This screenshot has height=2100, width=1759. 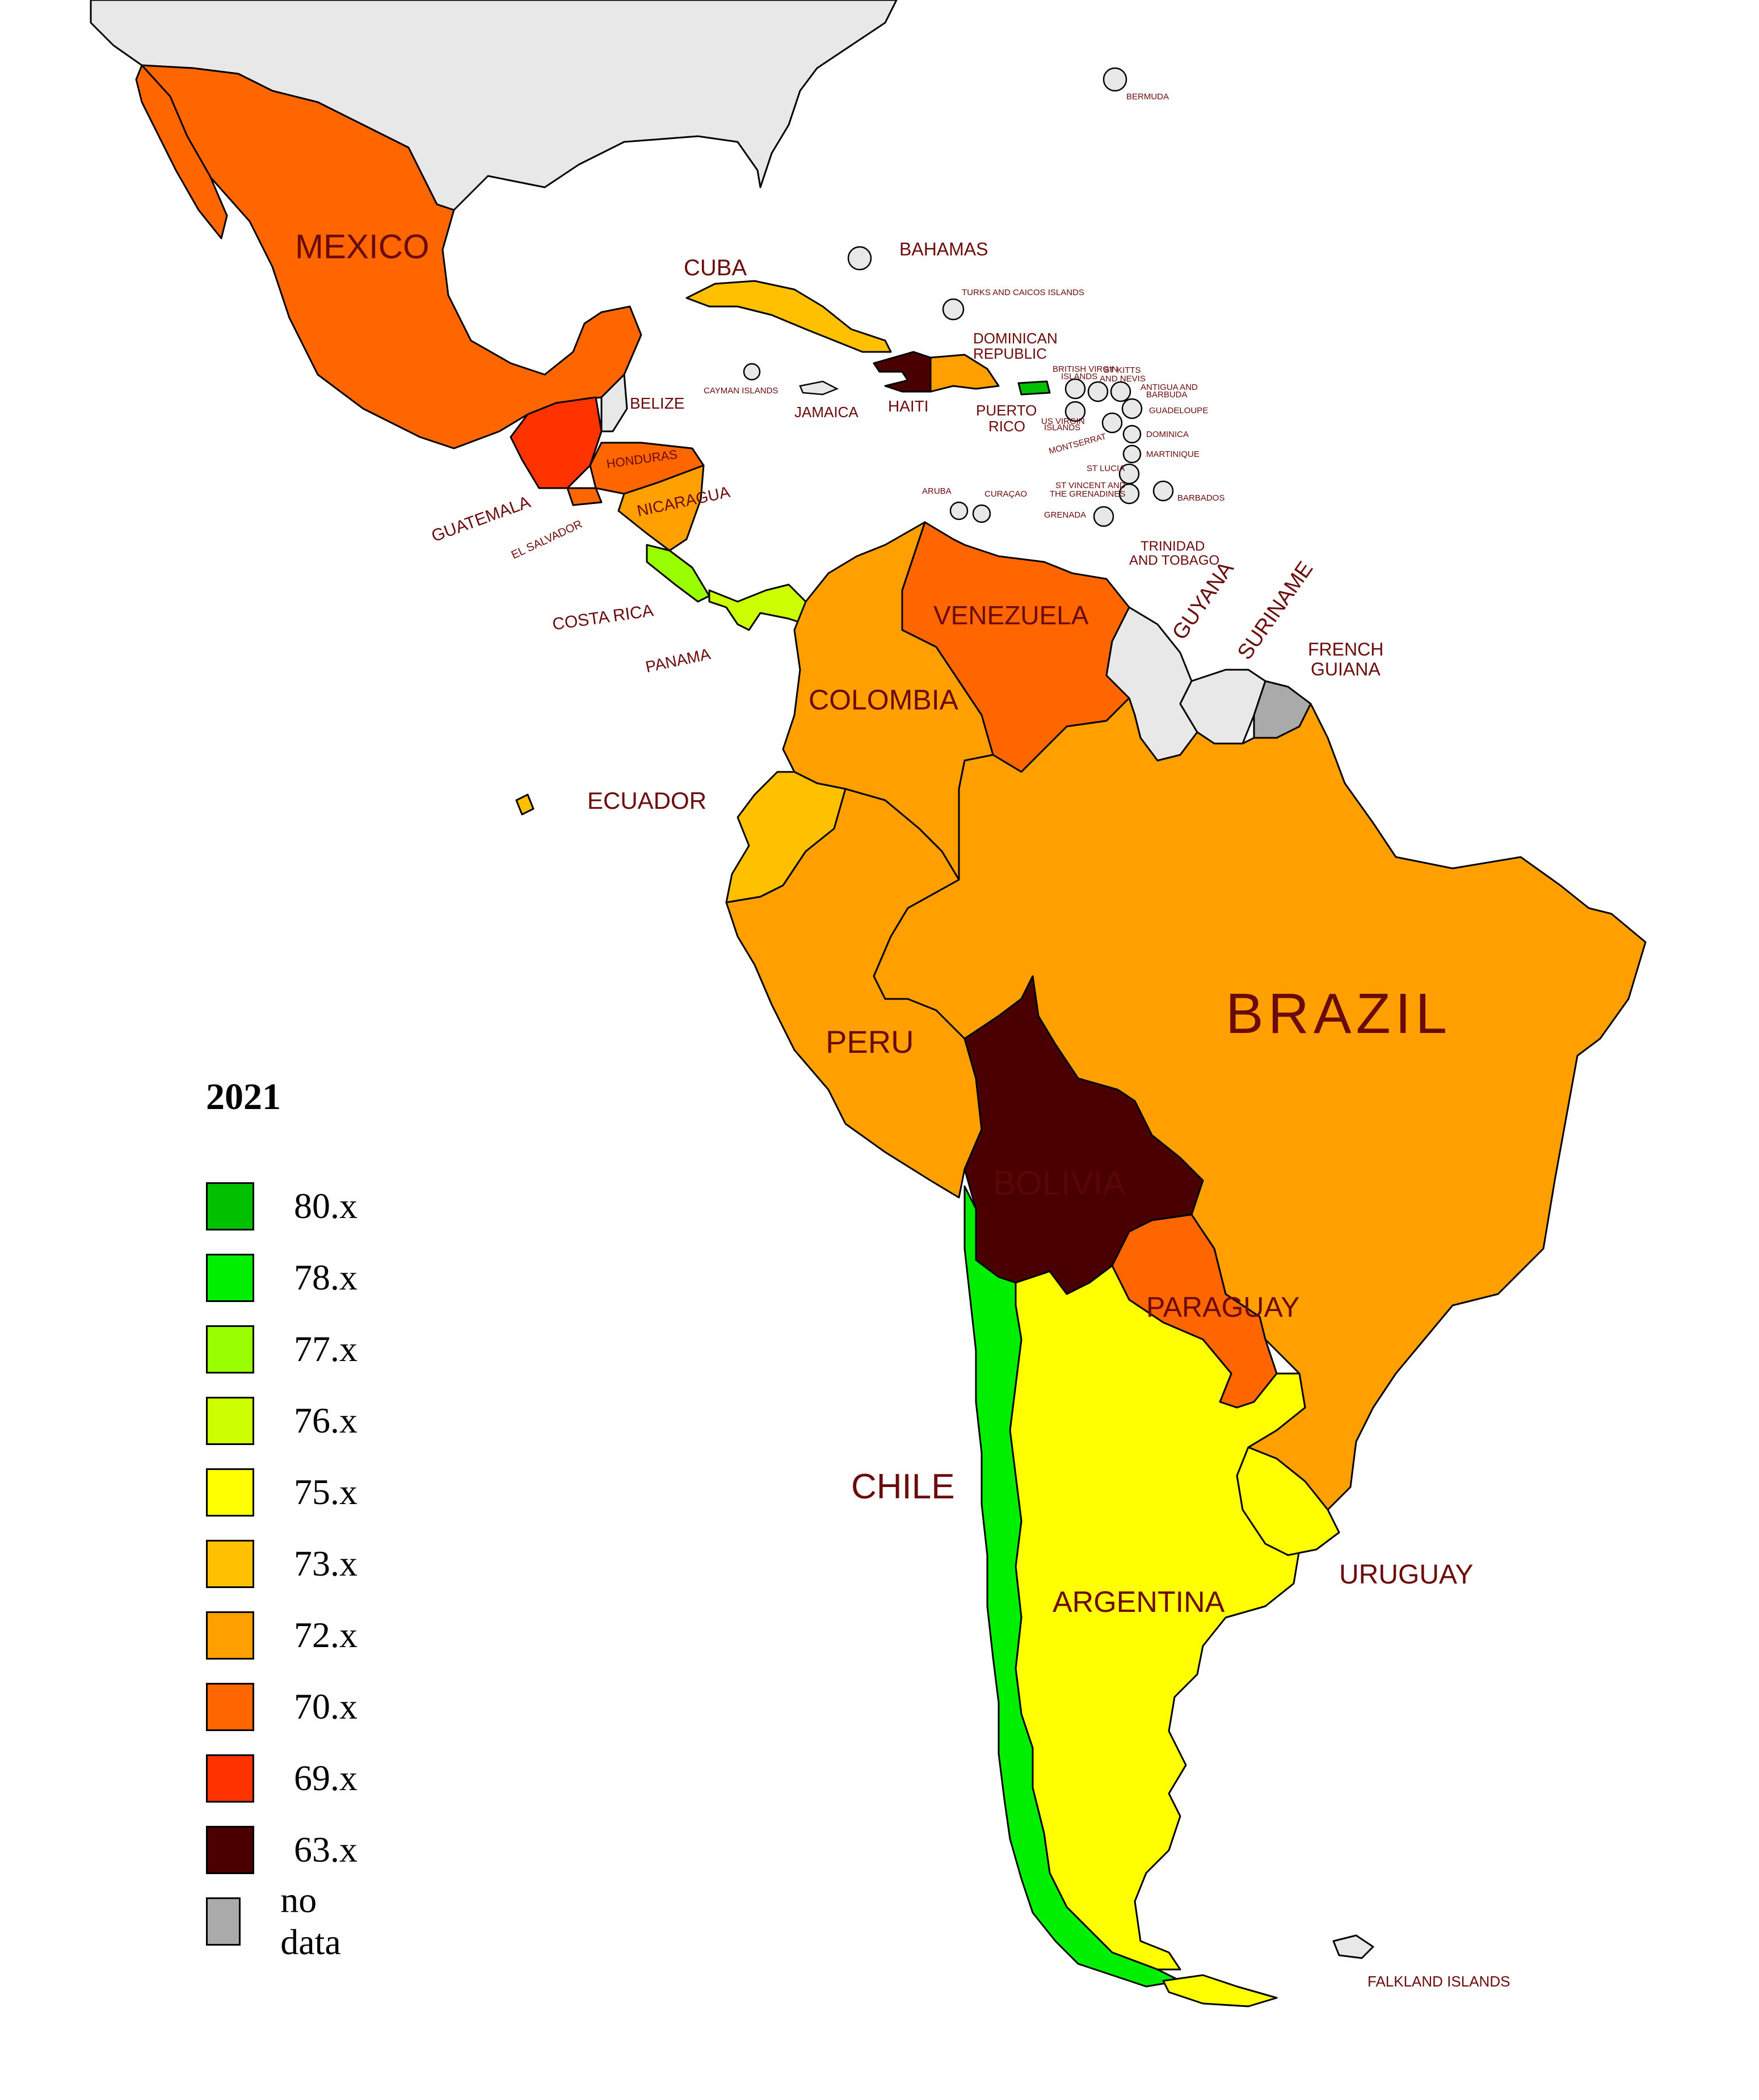 What do you see at coordinates (1163, 491) in the screenshot?
I see `barbados-marker` at bounding box center [1163, 491].